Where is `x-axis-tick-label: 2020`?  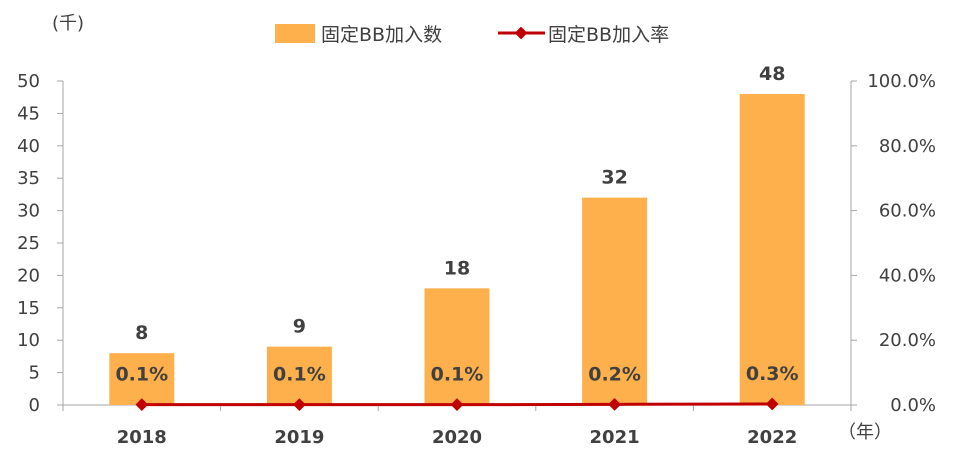 x-axis-tick-label: 2020 is located at coordinates (457, 437).